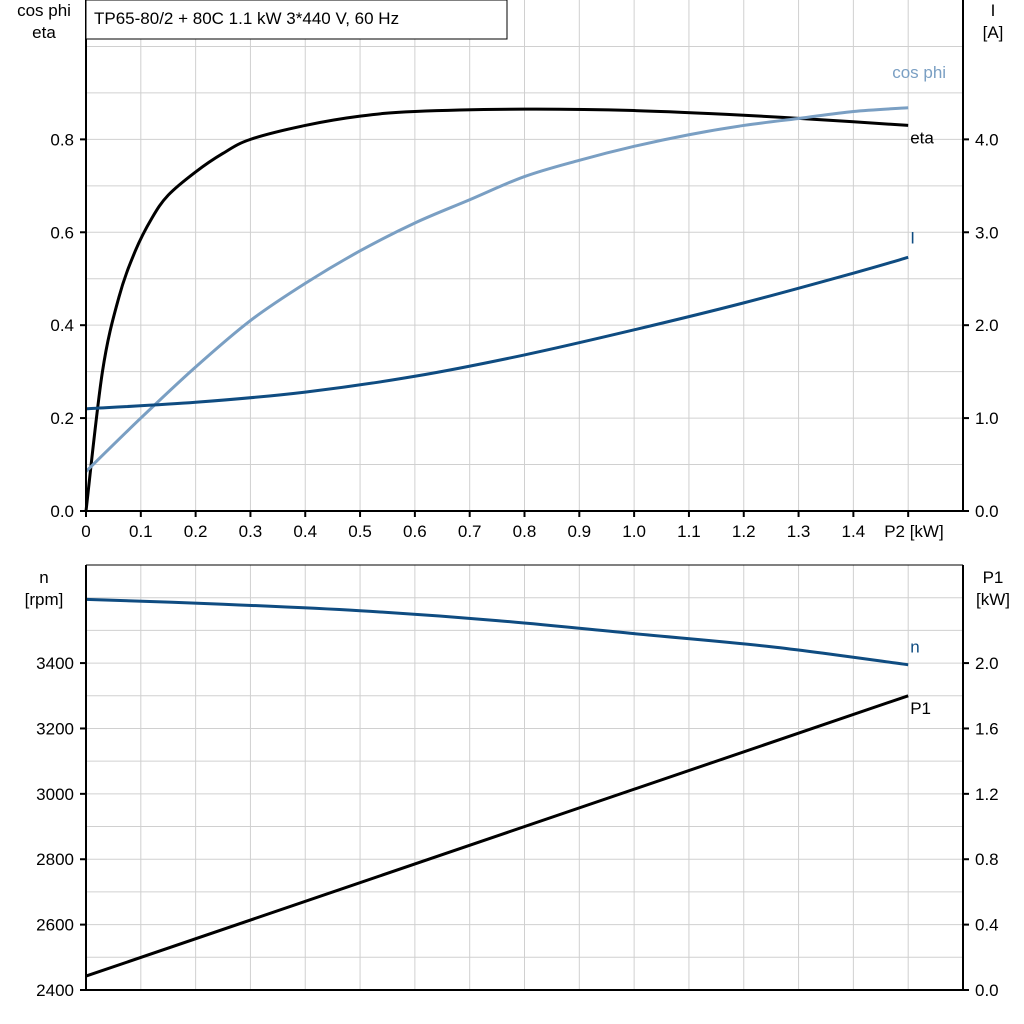  I want to click on x-tick-label: 0.9, so click(579, 531).